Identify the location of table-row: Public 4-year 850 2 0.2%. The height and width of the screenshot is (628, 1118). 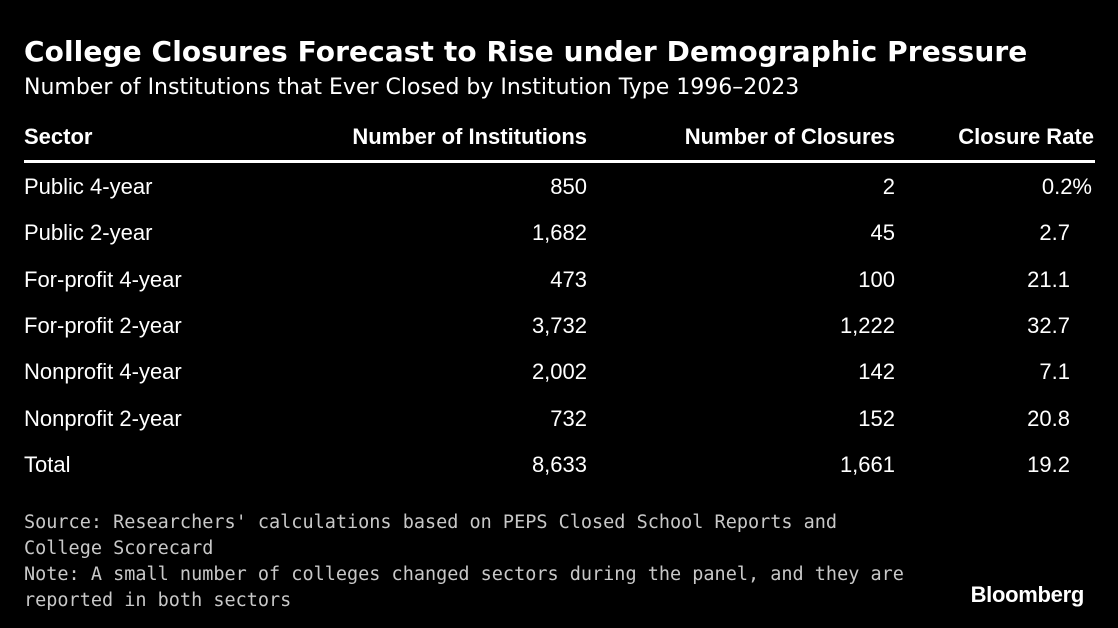
(559, 187).